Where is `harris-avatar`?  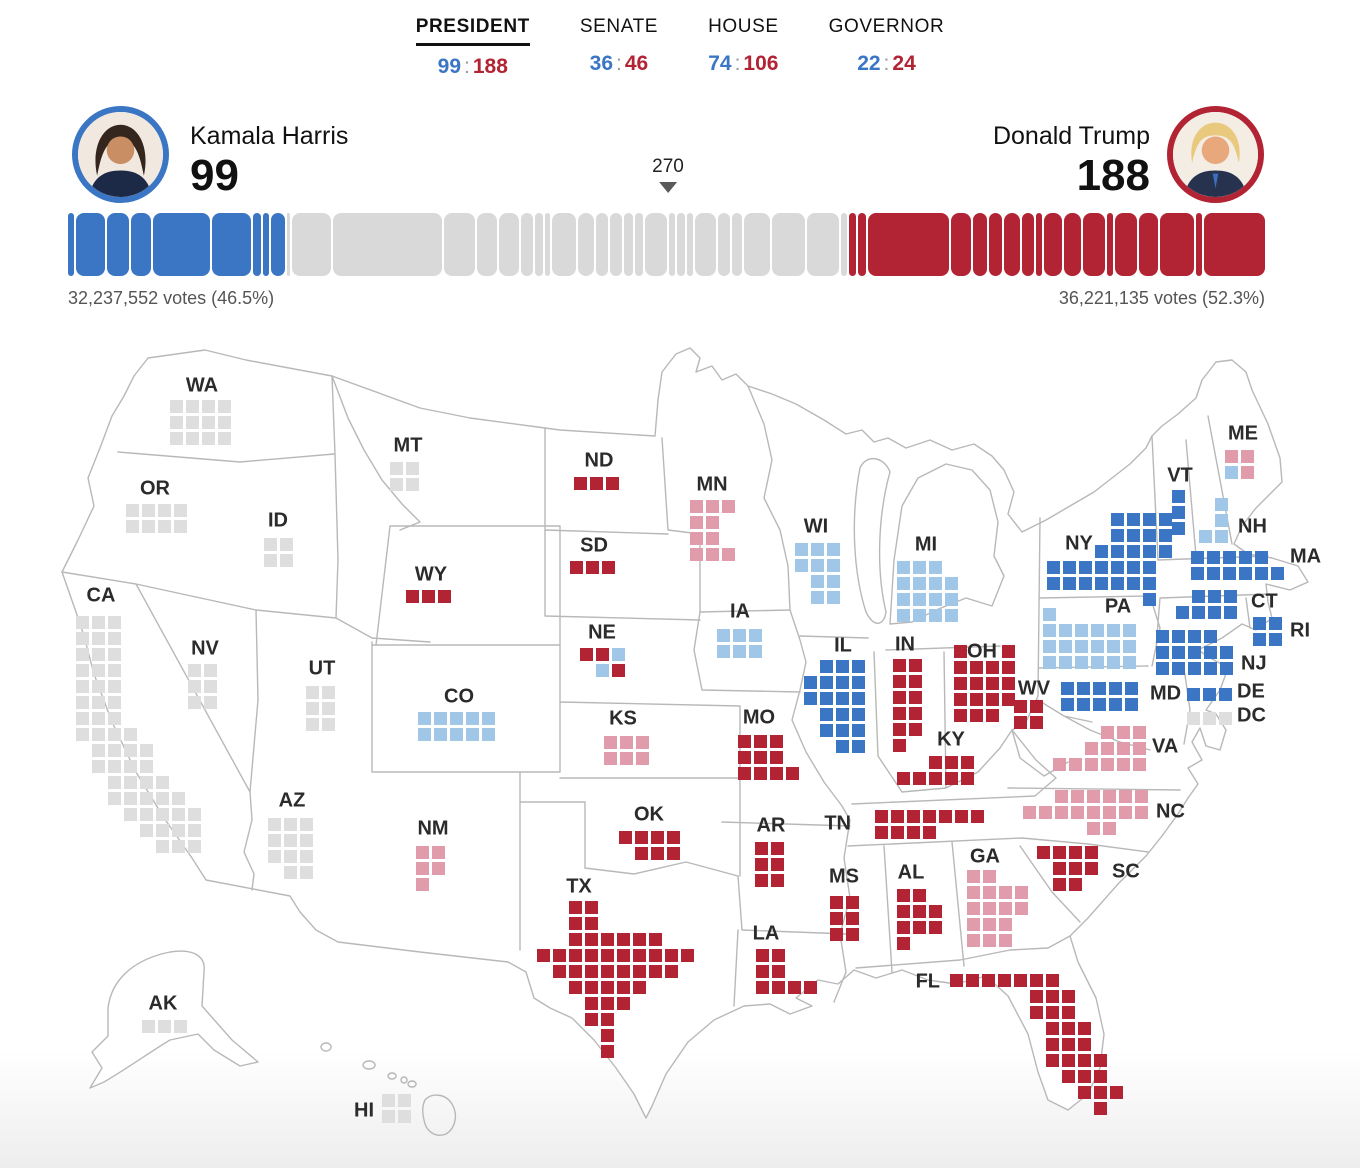
harris-avatar is located at coordinates (120, 154).